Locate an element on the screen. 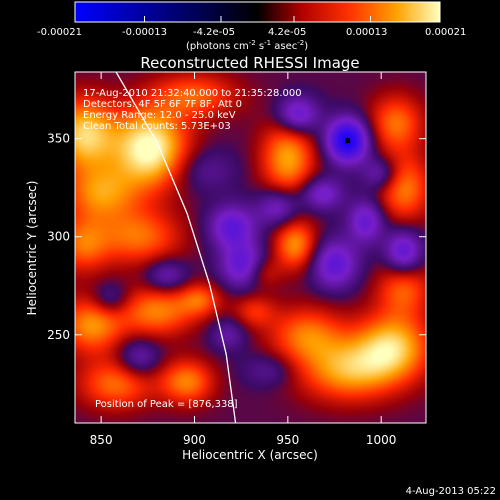  colorbar-tick-label-2: -4.2e-05 is located at coordinates (214, 32).